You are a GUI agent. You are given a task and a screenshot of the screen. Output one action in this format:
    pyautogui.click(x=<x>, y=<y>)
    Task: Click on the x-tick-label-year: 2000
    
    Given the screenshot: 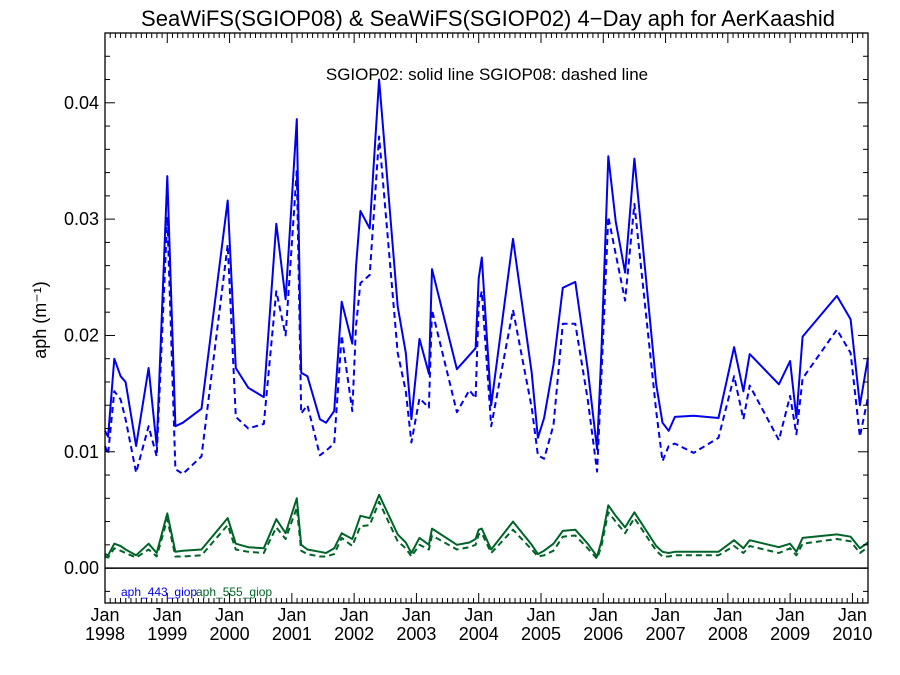 What is the action you would take?
    pyautogui.click(x=230, y=634)
    